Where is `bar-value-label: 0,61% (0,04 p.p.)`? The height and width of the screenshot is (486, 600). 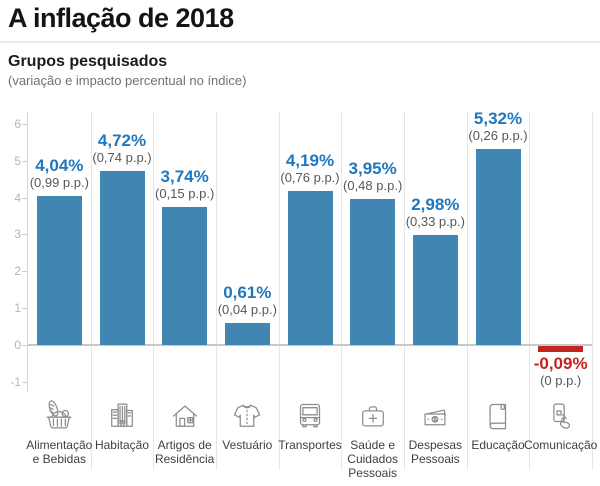 bar-value-label: 0,61% (0,04 p.p.) is located at coordinates (247, 300).